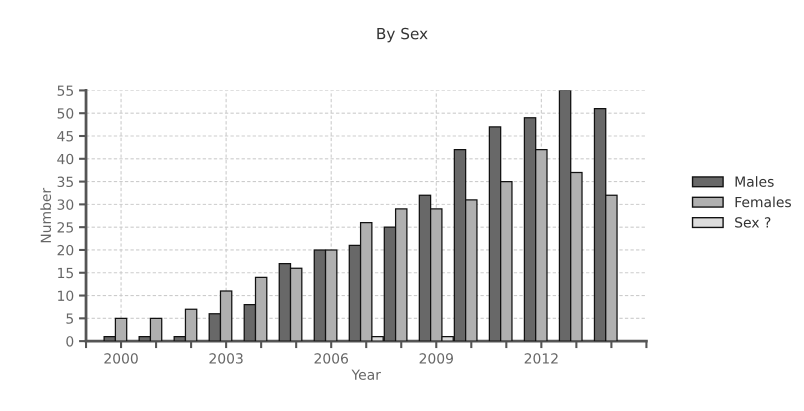 The height and width of the screenshot is (411, 804). I want to click on y-tick-label: 15, so click(66, 273).